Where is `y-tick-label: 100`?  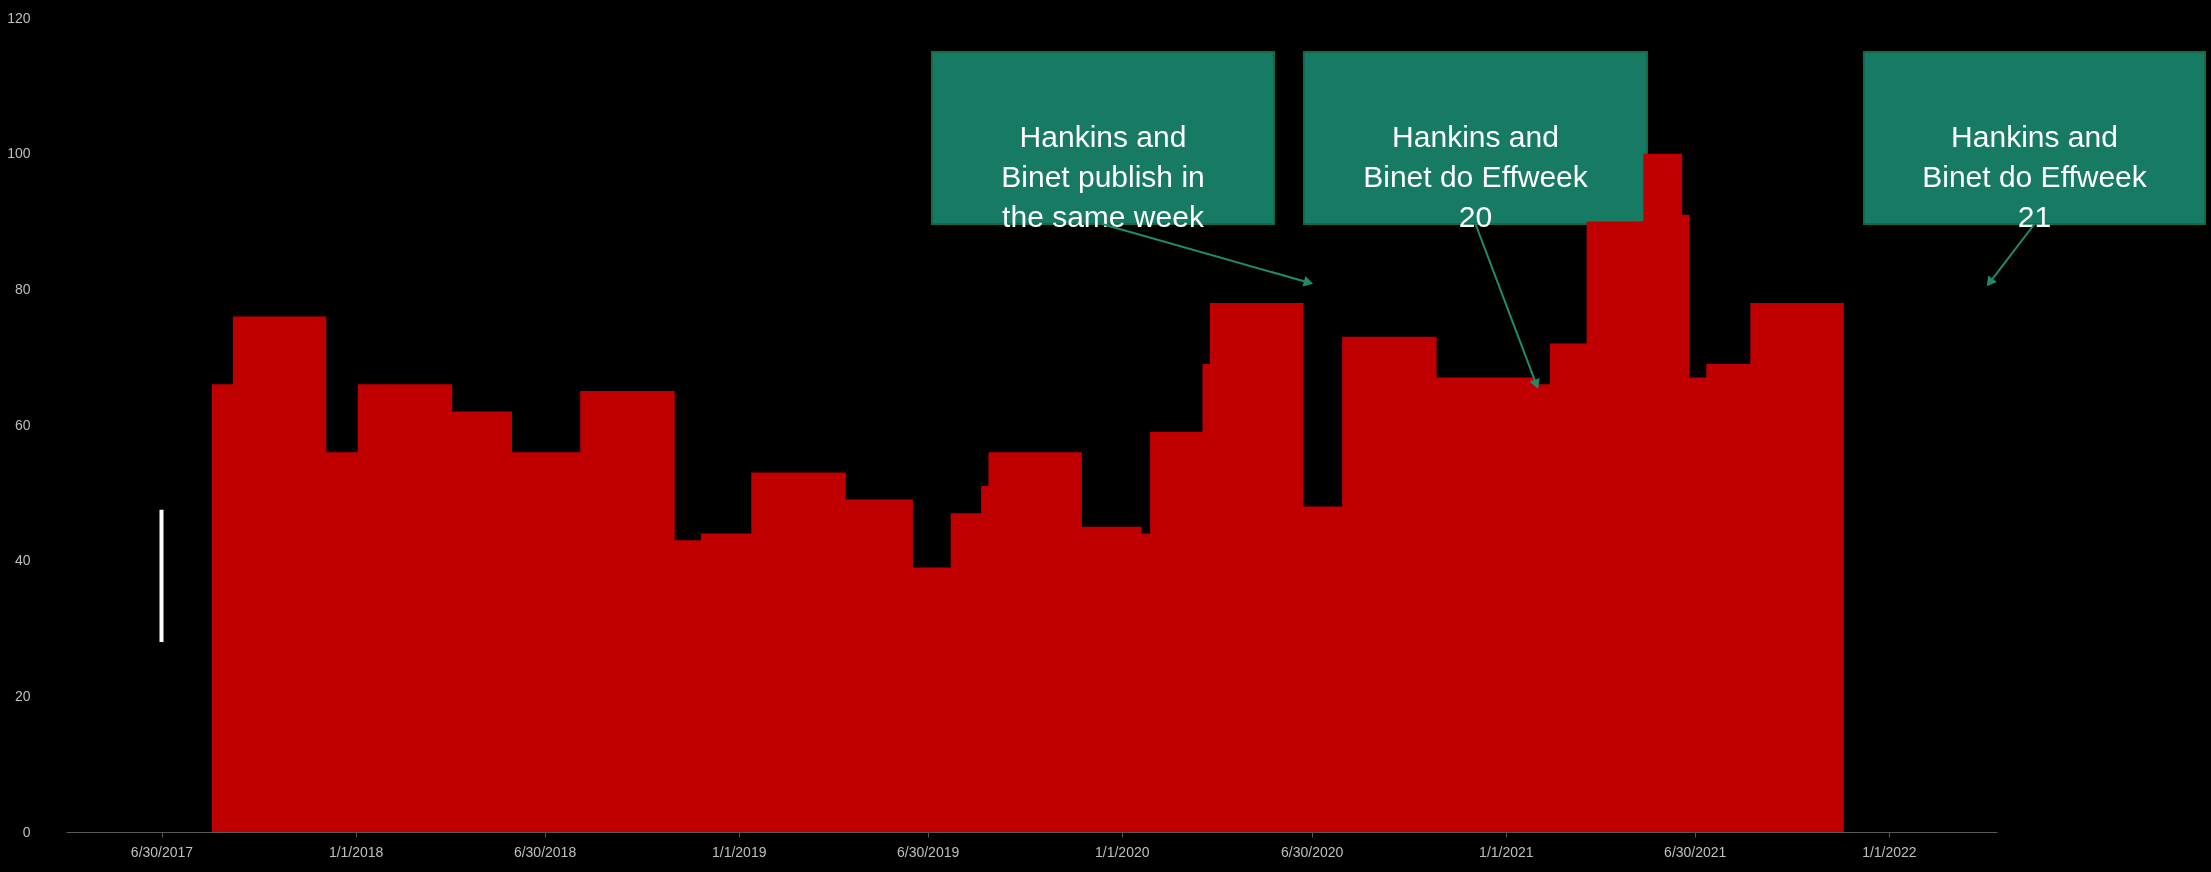 y-tick-label: 100 is located at coordinates (19, 153).